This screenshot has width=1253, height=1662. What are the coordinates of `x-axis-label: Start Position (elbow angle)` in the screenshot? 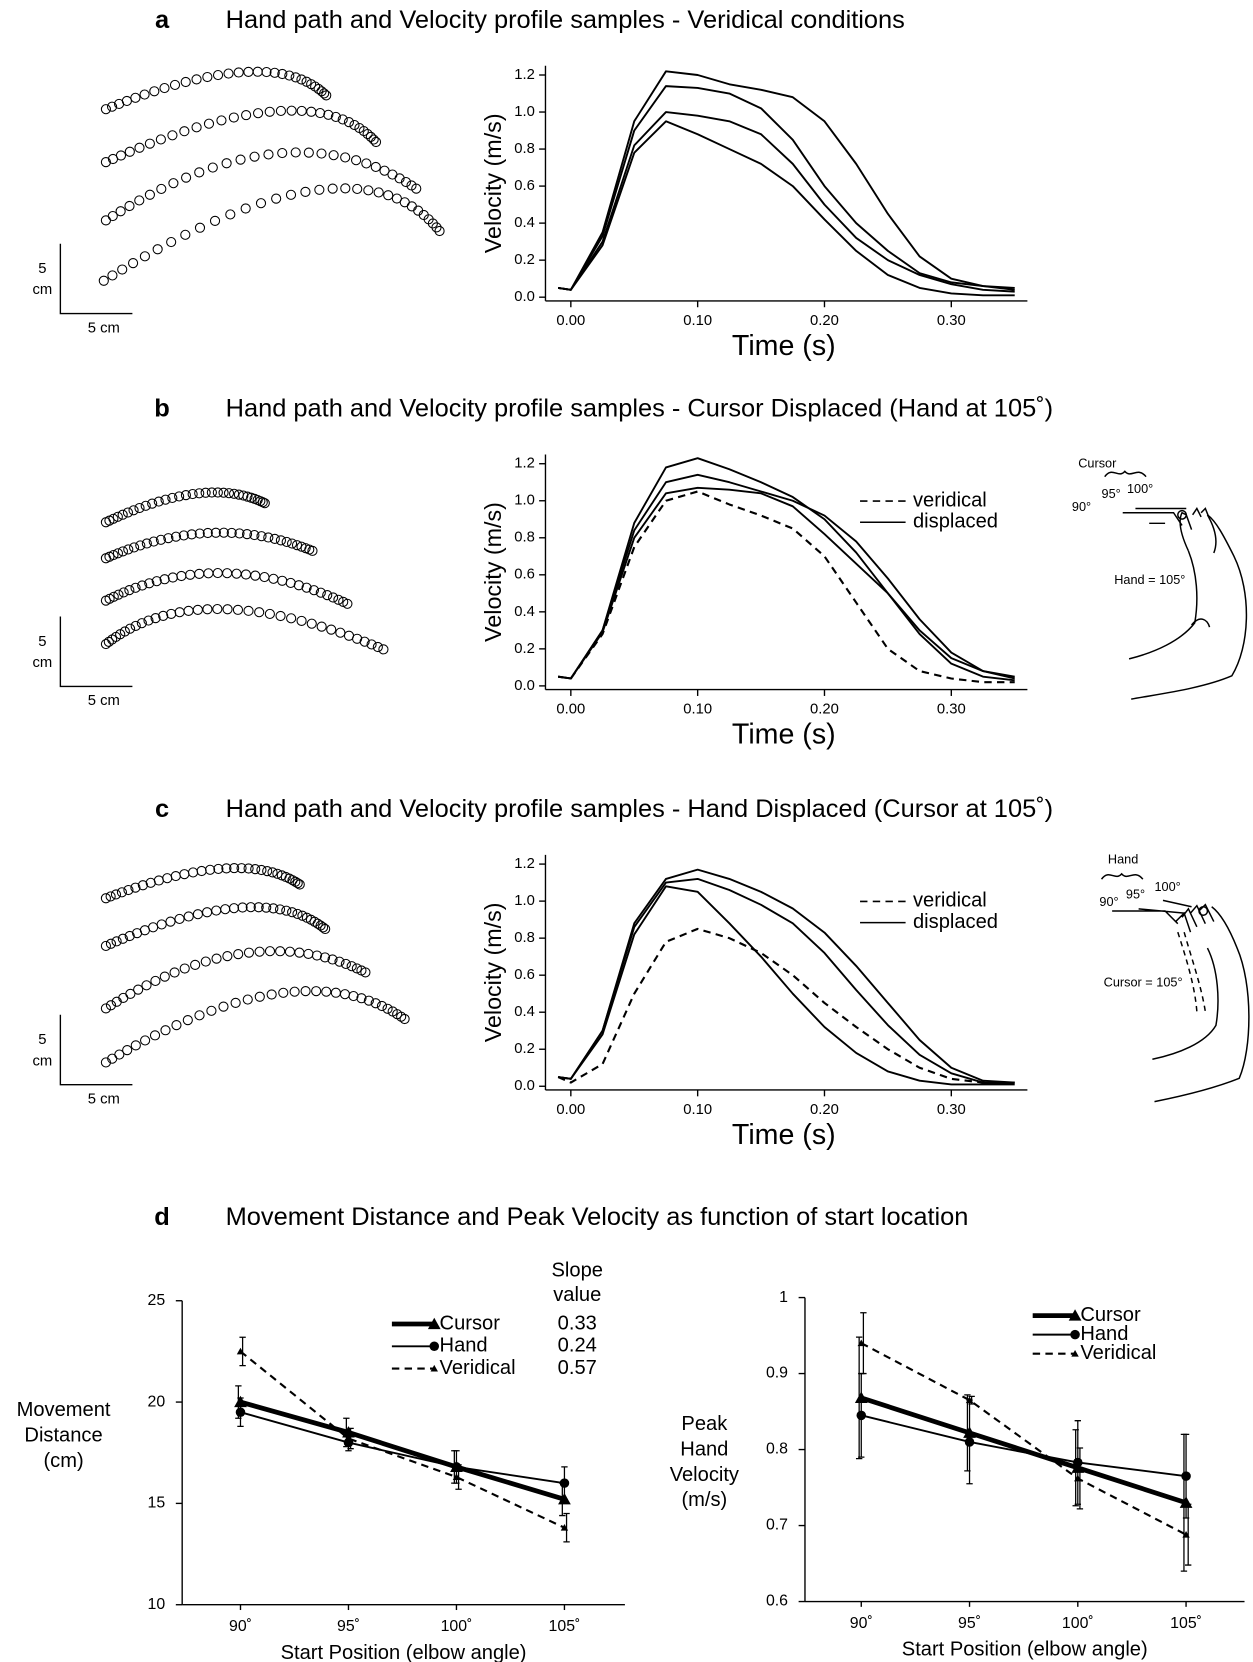 It's located at (404, 1652).